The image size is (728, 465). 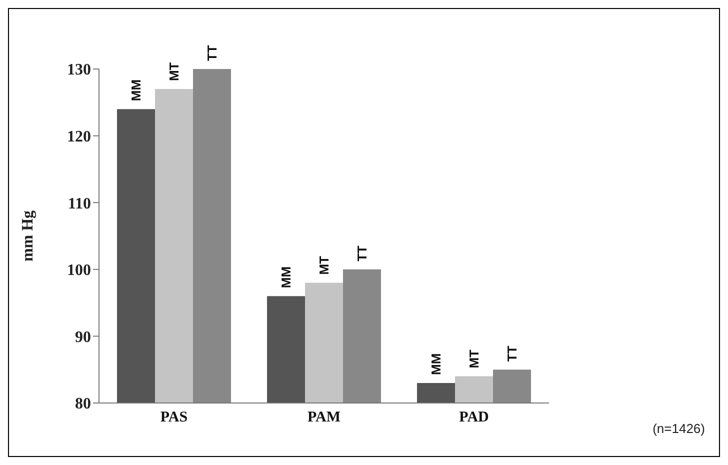 I want to click on x-tick-label: PAM, so click(x=324, y=418).